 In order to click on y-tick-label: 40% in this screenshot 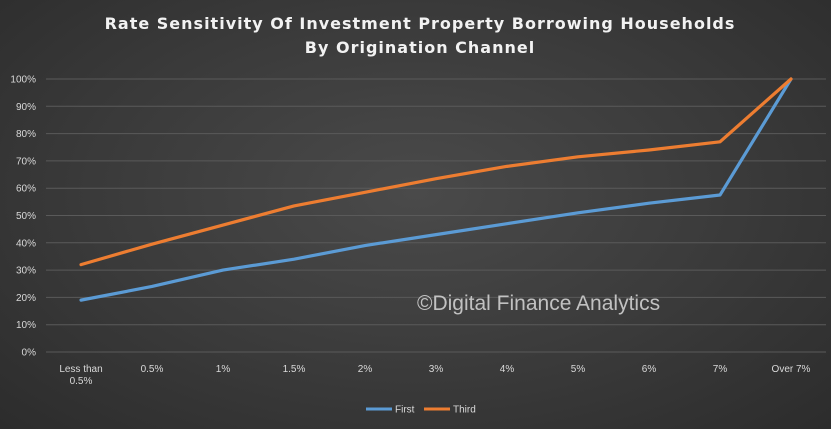, I will do `click(26, 243)`.